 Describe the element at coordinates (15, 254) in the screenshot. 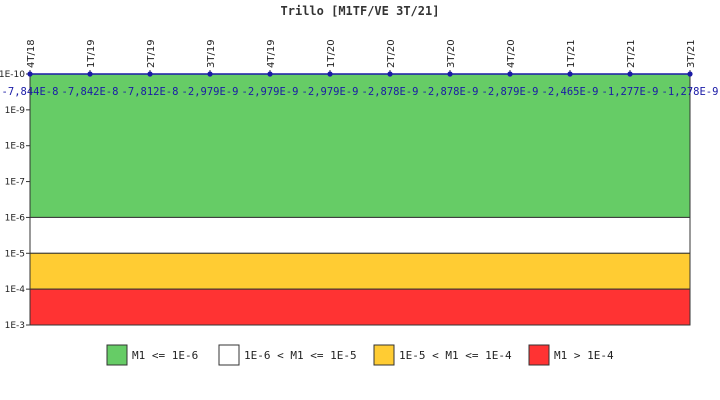

I see `y-tick-label: 1E-5` at that location.